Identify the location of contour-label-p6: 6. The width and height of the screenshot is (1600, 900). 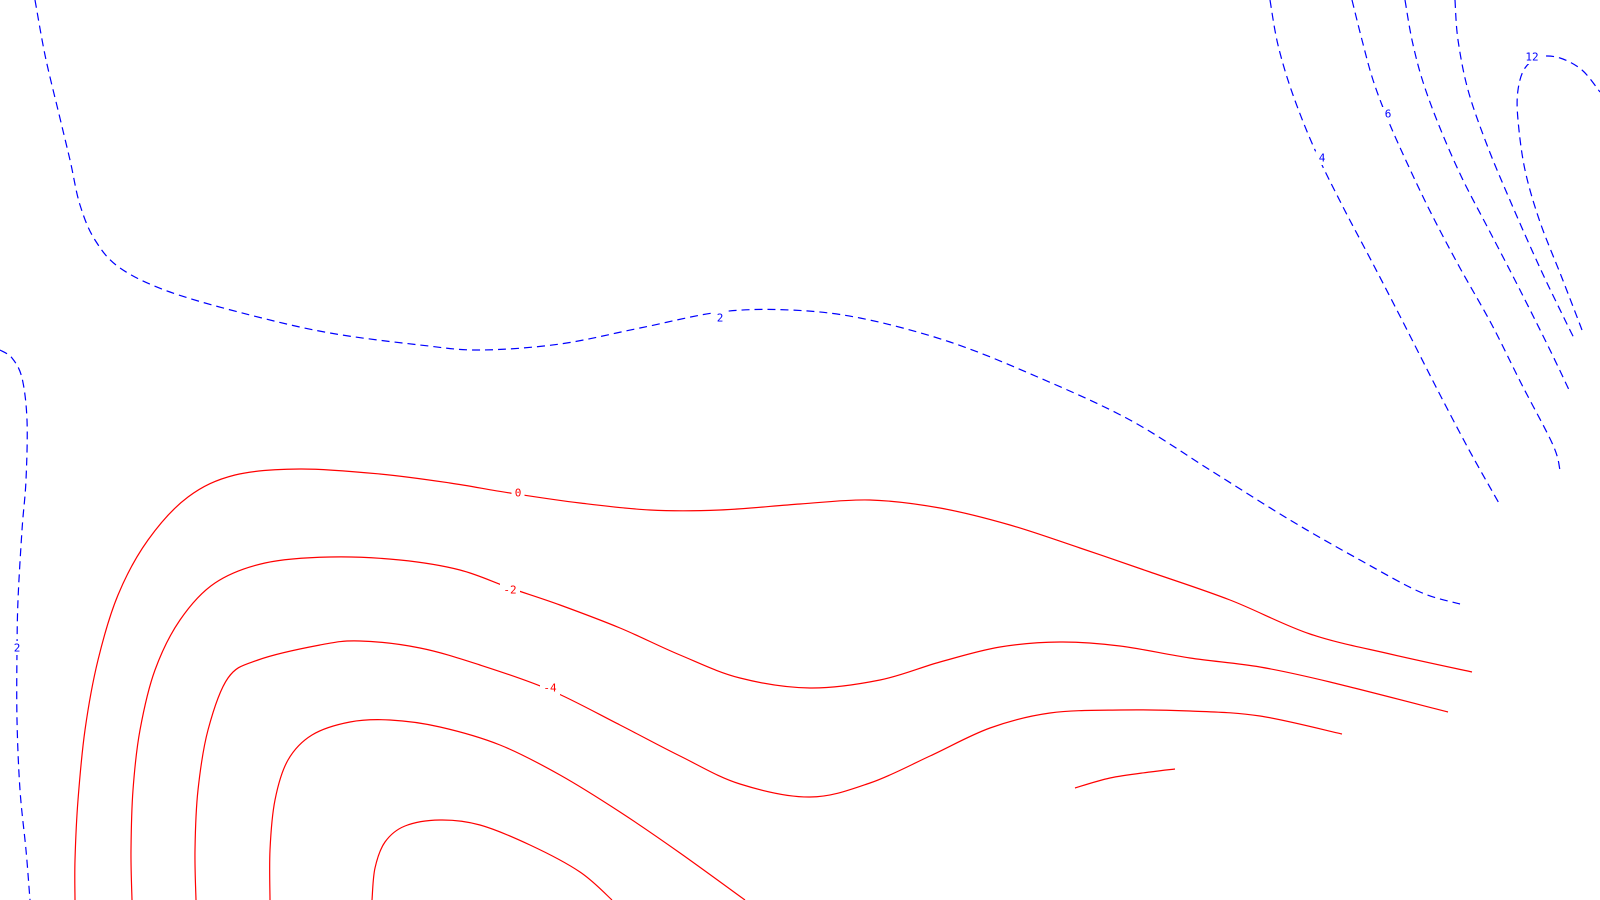
(1388, 114).